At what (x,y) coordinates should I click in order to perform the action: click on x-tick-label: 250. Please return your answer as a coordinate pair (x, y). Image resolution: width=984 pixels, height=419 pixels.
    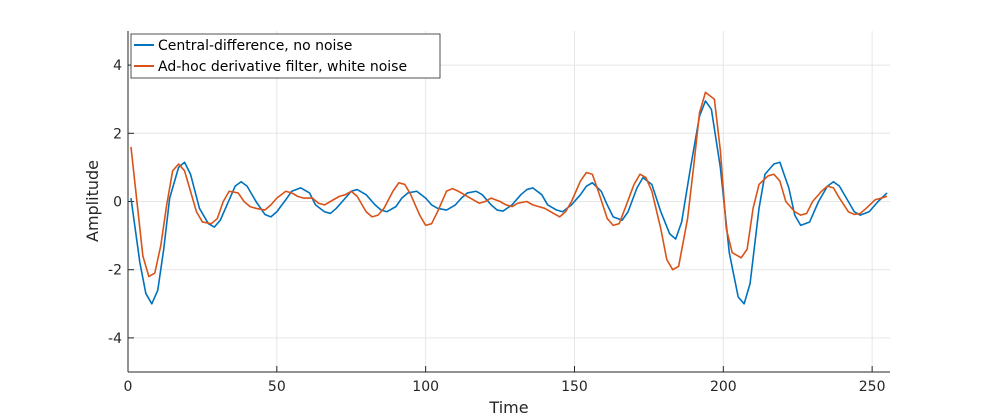
    Looking at the image, I should click on (872, 387).